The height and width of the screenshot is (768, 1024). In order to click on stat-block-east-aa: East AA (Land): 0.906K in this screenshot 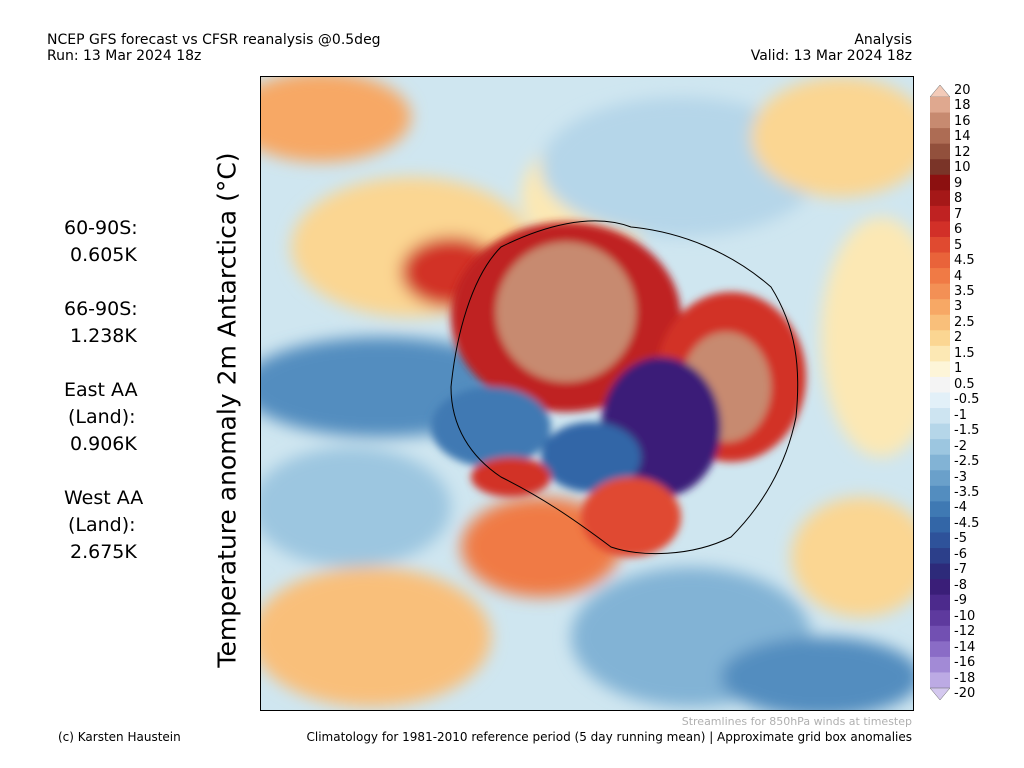, I will do `click(101, 417)`.